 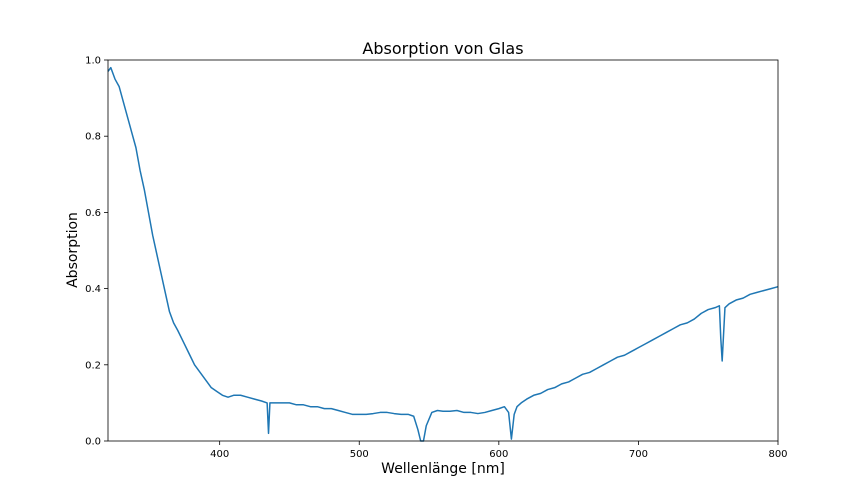 What do you see at coordinates (638, 454) in the screenshot?
I see `x-tick-label: 700` at bounding box center [638, 454].